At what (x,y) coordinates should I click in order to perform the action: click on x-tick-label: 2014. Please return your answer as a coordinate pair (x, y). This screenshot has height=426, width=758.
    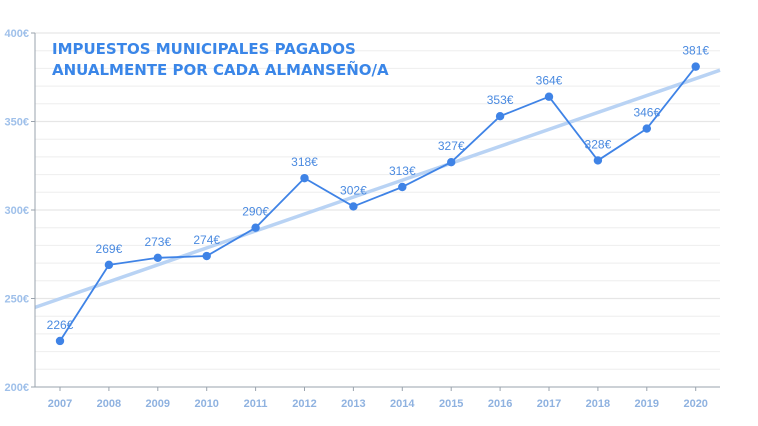
    Looking at the image, I should click on (402, 404).